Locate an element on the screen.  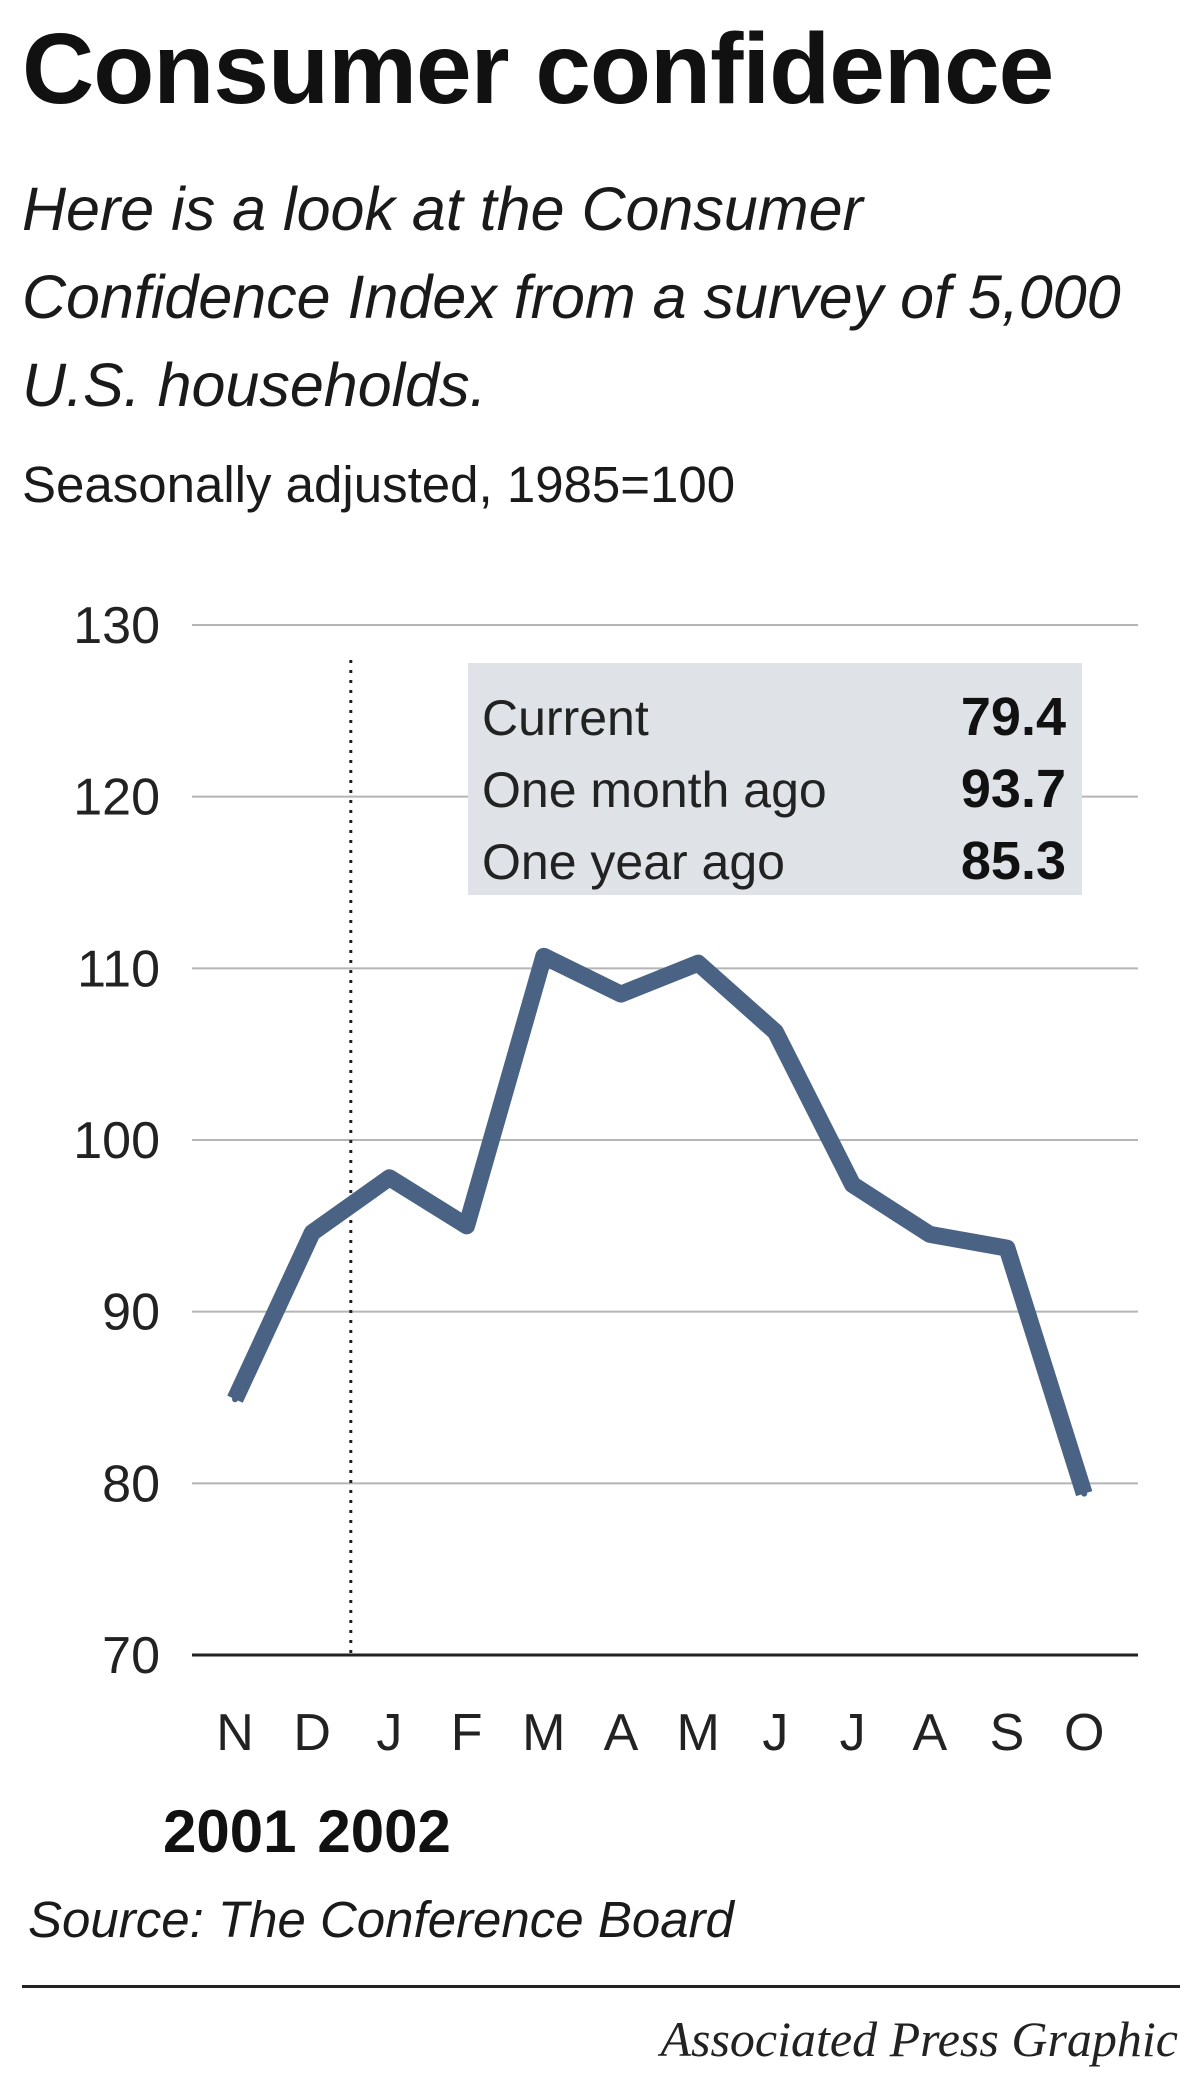
y-tick-label: 110 is located at coordinates (118, 969).